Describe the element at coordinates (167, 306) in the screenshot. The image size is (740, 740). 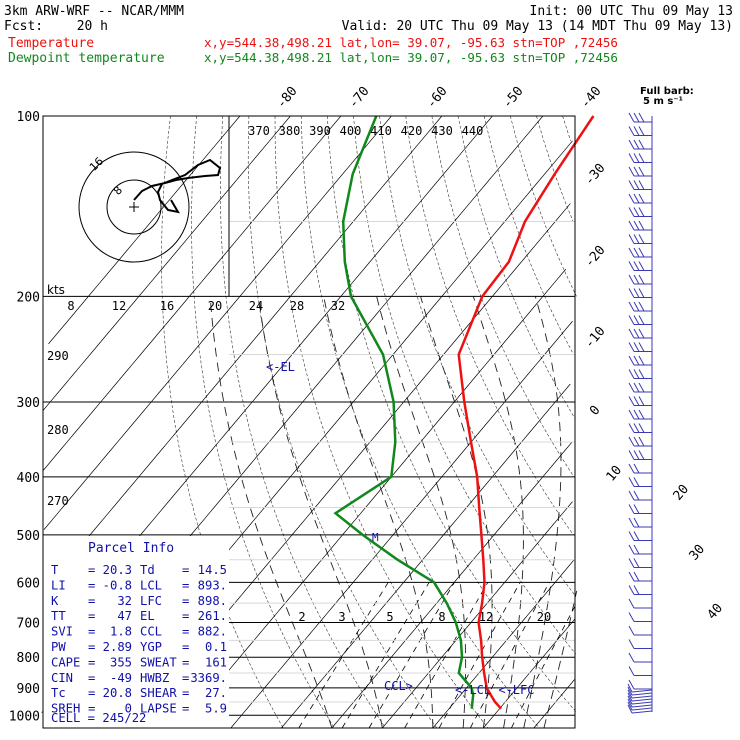
I see `hodograph-speed-label: 16` at that location.